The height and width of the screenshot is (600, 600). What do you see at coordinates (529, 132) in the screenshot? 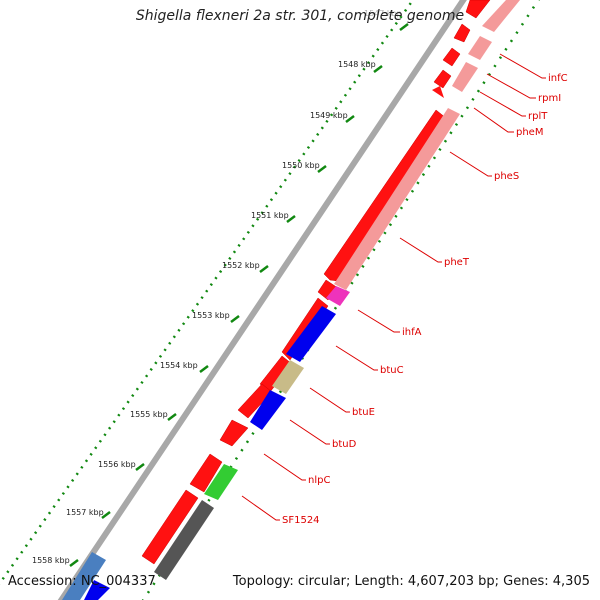
I see `gene-label-phem: pheM` at bounding box center [529, 132].